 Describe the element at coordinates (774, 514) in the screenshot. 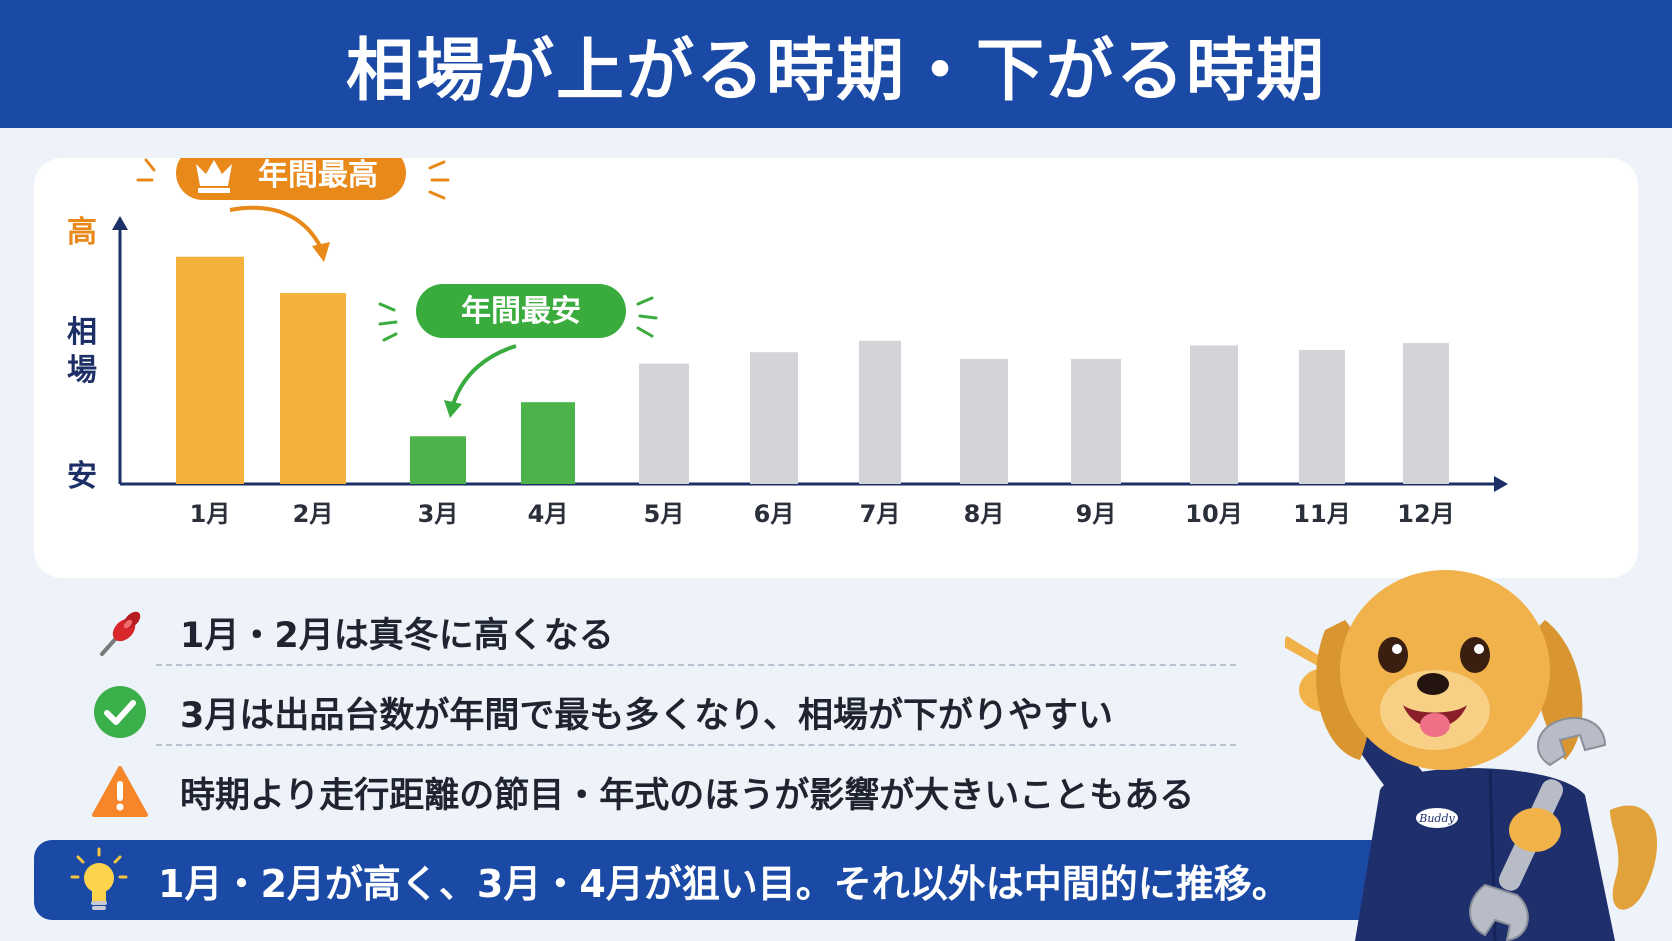

I see `x-tick-label: 6月` at that location.